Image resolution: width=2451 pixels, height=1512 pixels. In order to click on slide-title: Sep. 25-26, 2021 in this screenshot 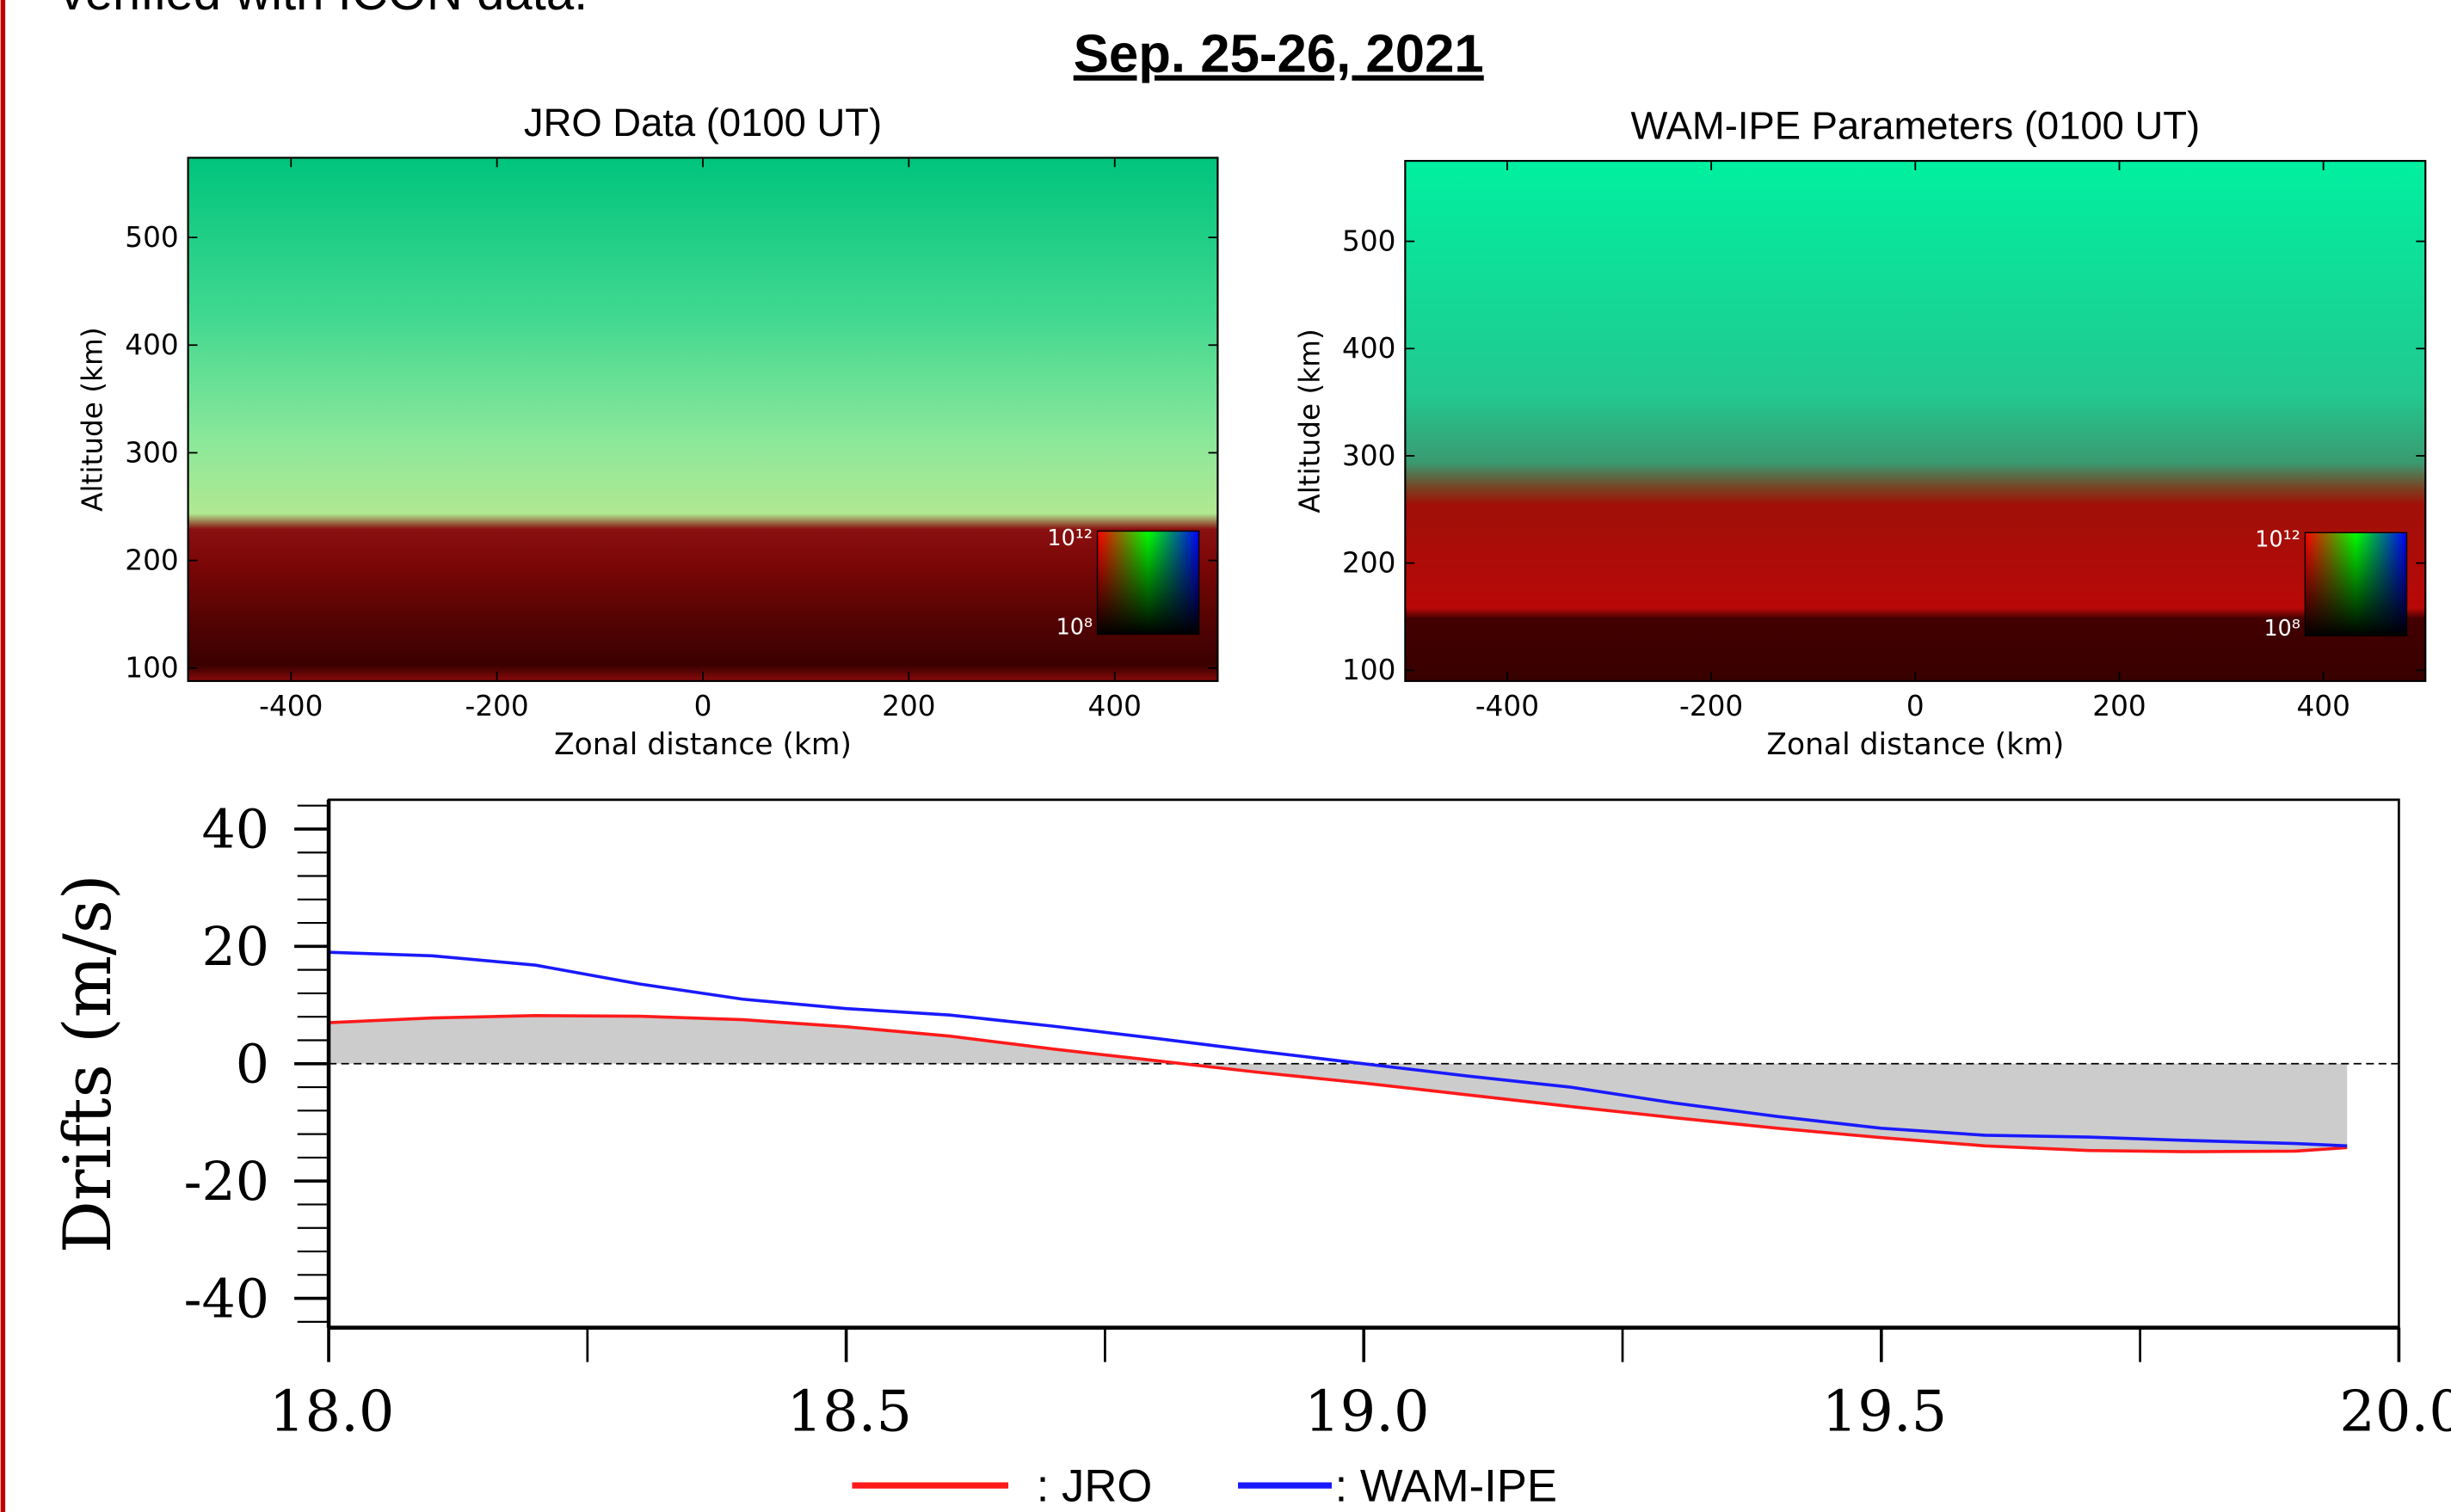, I will do `click(1279, 54)`.